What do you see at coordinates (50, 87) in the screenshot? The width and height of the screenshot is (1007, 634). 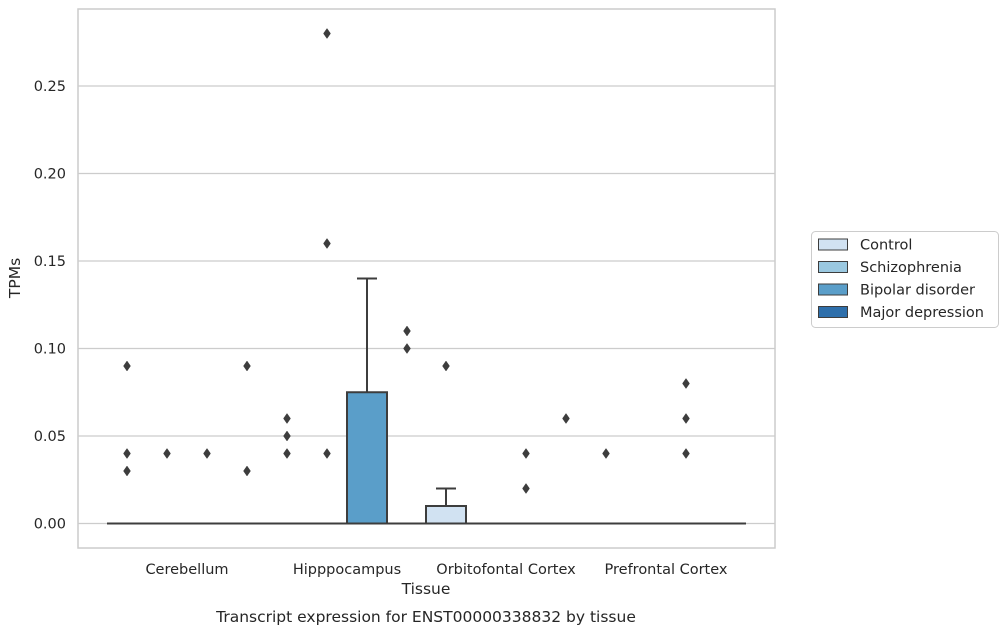 I see `y-tick-label: 0.25` at bounding box center [50, 87].